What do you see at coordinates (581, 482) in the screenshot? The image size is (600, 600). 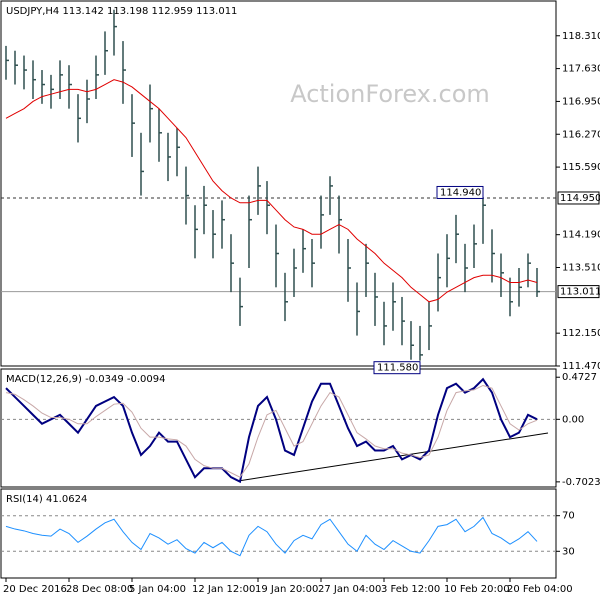 I see `y-tick-label: -0.7023` at bounding box center [581, 482].